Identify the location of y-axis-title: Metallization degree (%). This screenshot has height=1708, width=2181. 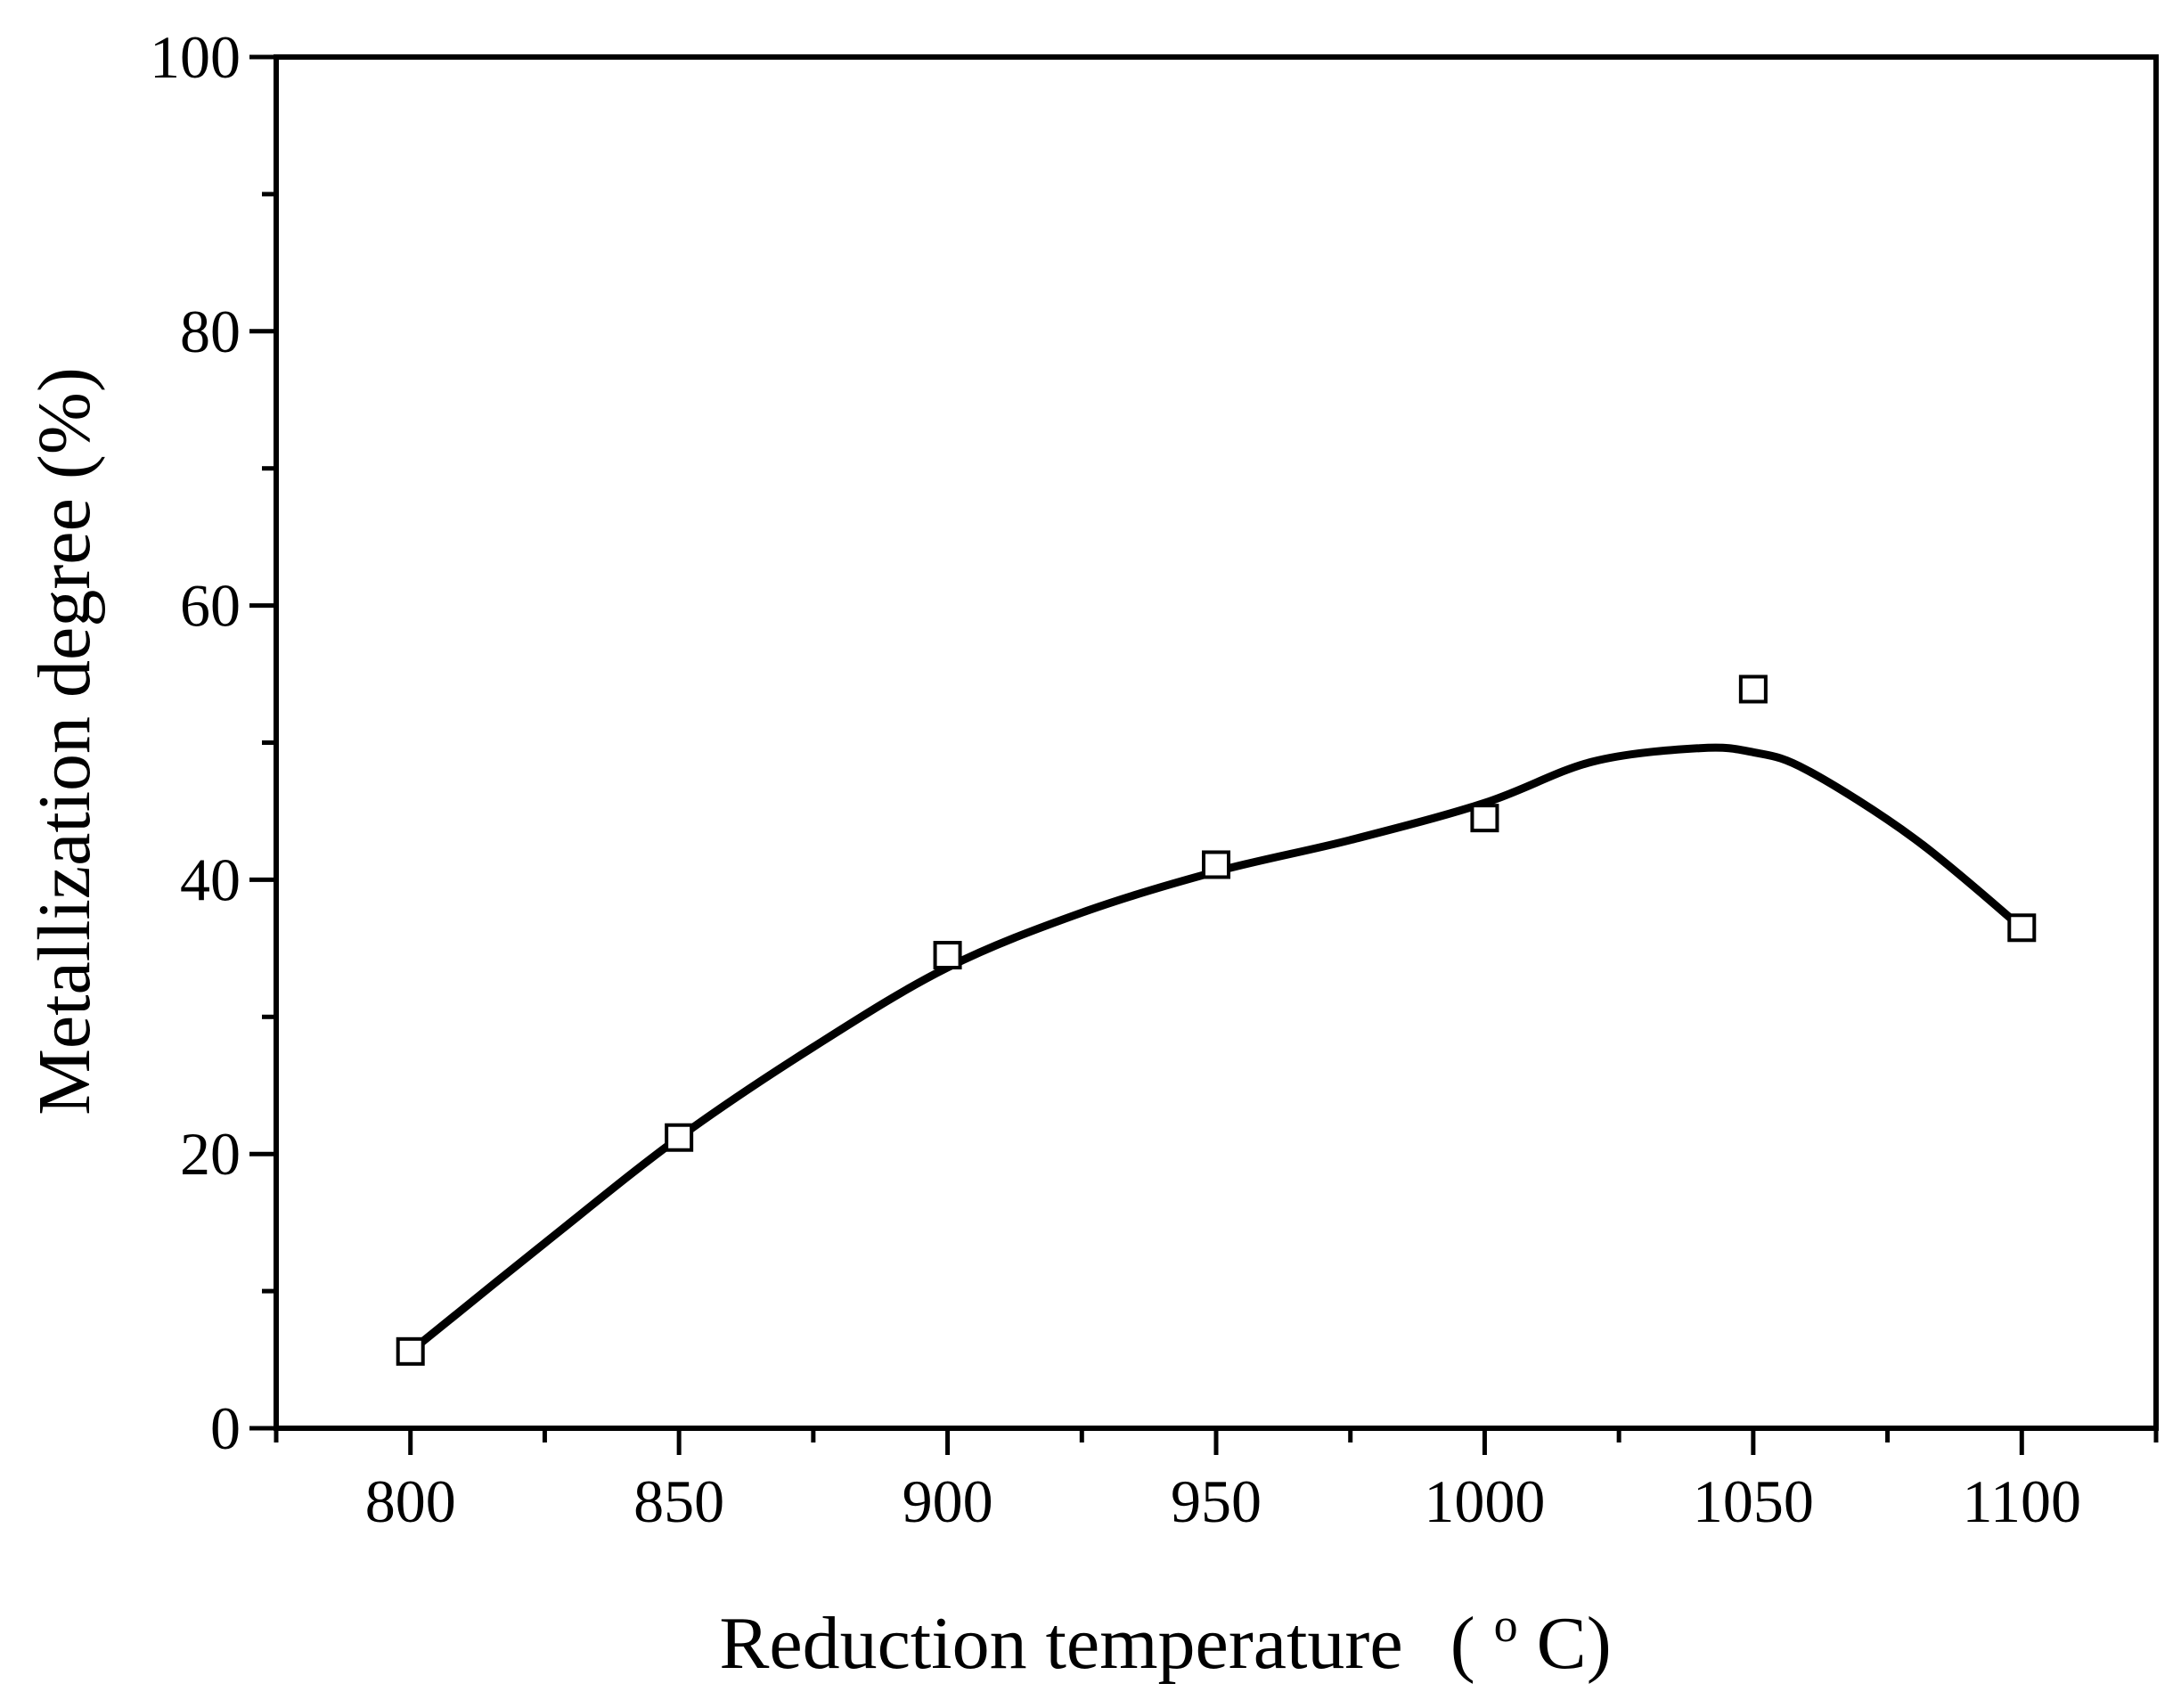
(64, 741).